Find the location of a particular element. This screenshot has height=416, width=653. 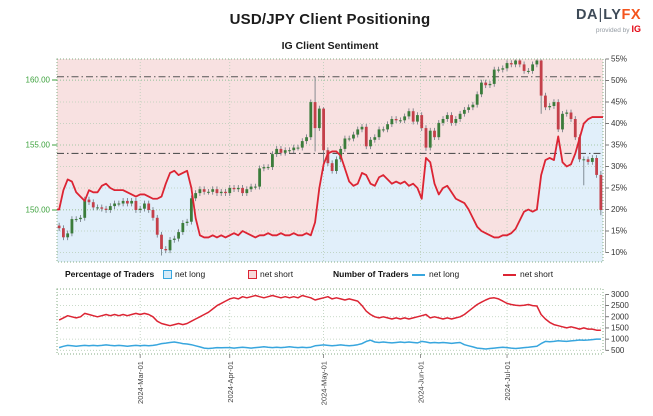

legend-net-long-label: net long is located at coordinates (190, 274).